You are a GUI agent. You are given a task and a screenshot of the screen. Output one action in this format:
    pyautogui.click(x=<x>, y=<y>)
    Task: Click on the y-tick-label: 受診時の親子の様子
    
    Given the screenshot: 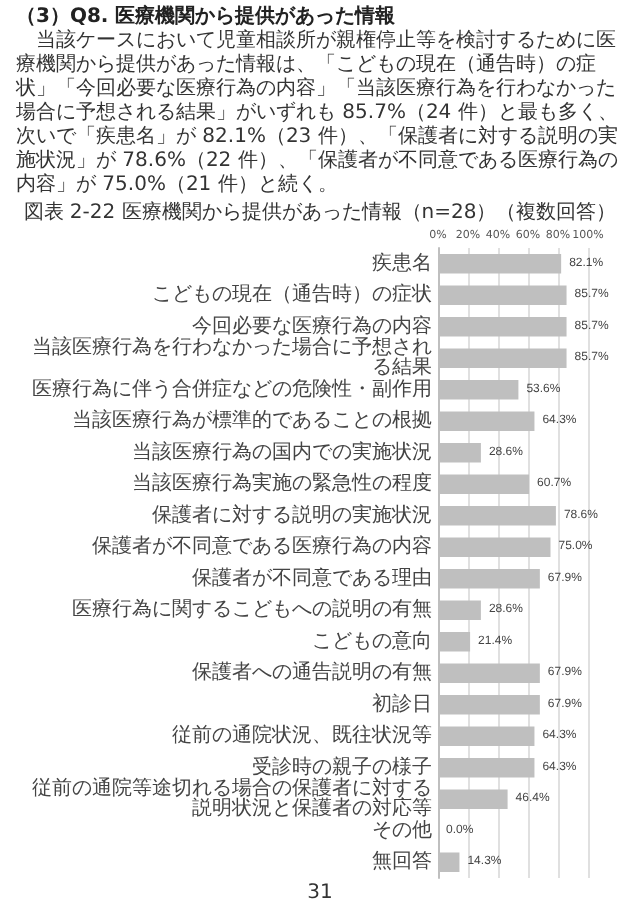 What is the action you would take?
    pyautogui.click(x=342, y=766)
    